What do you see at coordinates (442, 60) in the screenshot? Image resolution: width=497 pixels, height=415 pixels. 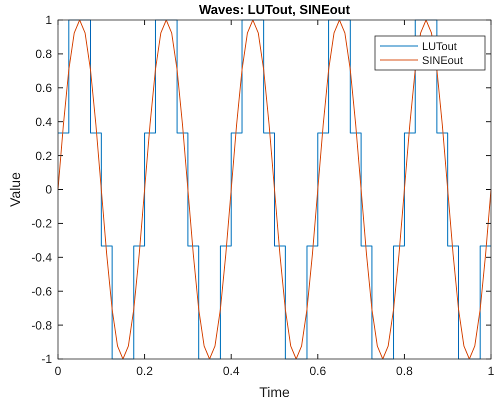 I see `legend-label: SINEout` at bounding box center [442, 60].